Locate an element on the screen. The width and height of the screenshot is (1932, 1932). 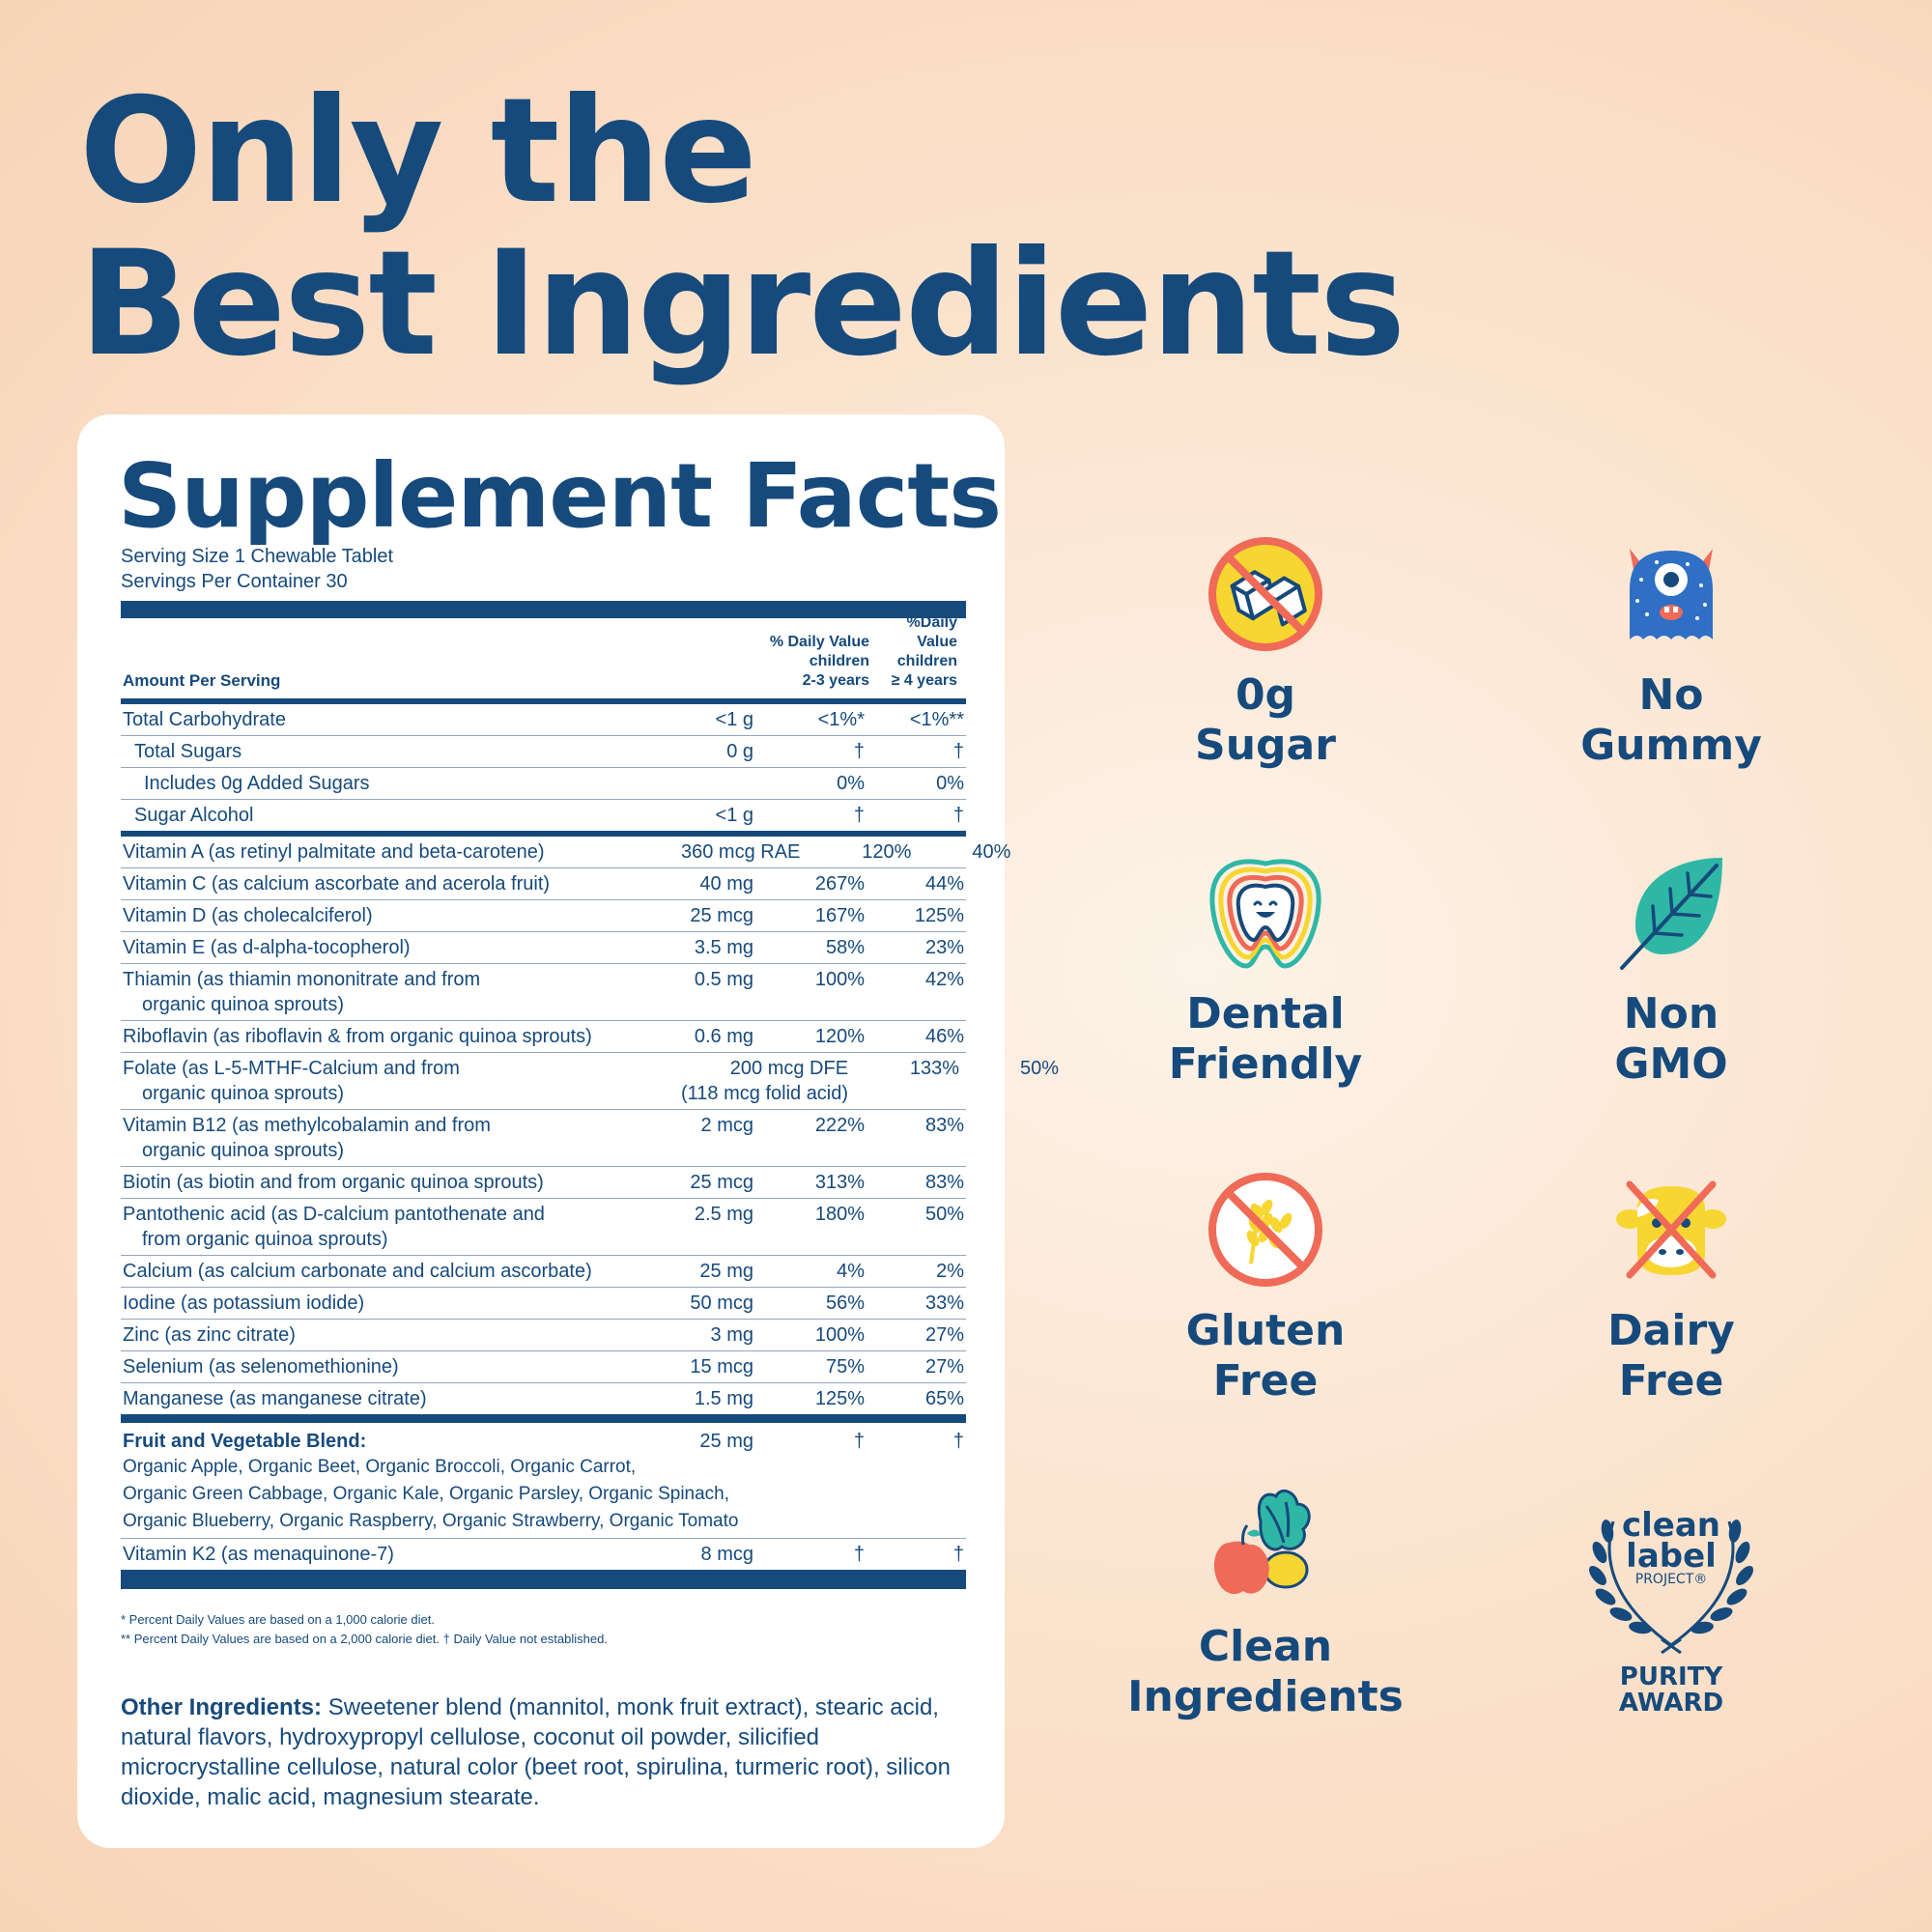
dv-4-plus: 46% is located at coordinates (944, 1036).